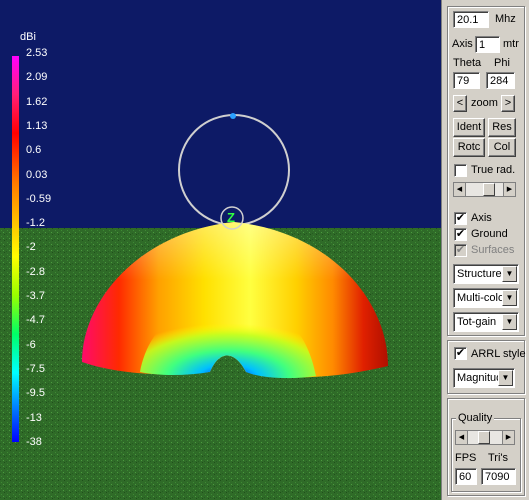  What do you see at coordinates (486, 447) in the screenshot?
I see `render-info-group` at bounding box center [486, 447].